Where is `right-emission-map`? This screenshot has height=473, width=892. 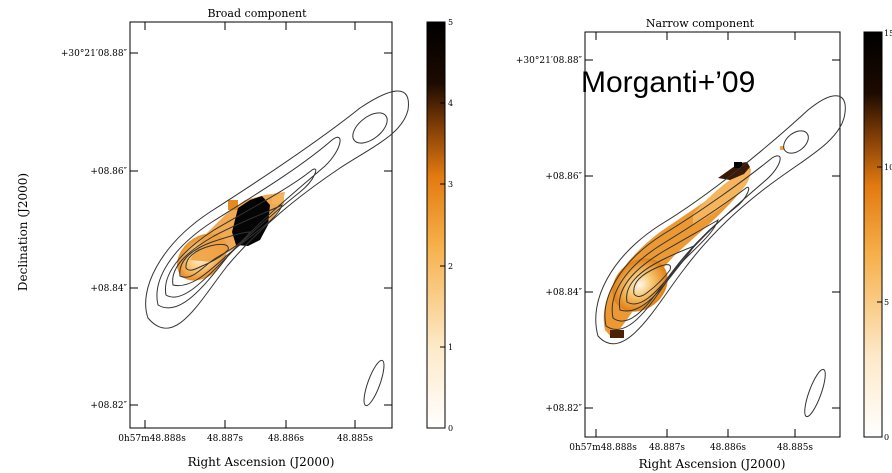
right-emission-map is located at coordinates (693, 242).